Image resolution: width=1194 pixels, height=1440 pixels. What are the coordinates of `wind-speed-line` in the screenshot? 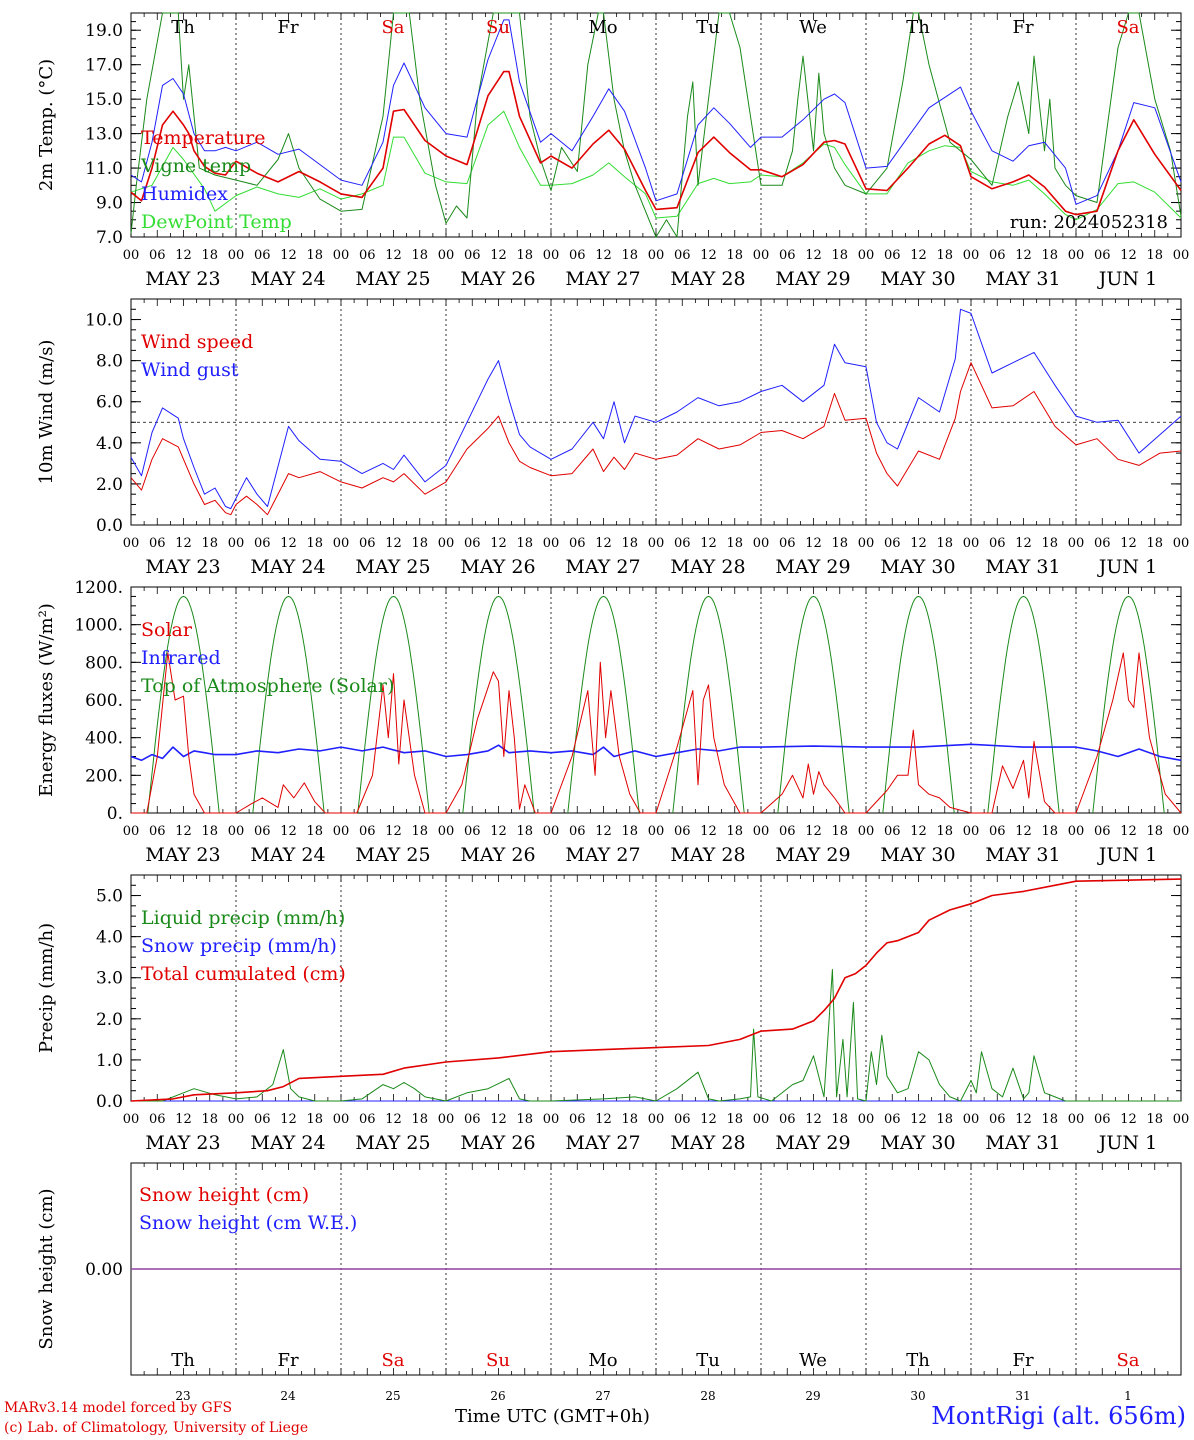 It's located at (656, 439).